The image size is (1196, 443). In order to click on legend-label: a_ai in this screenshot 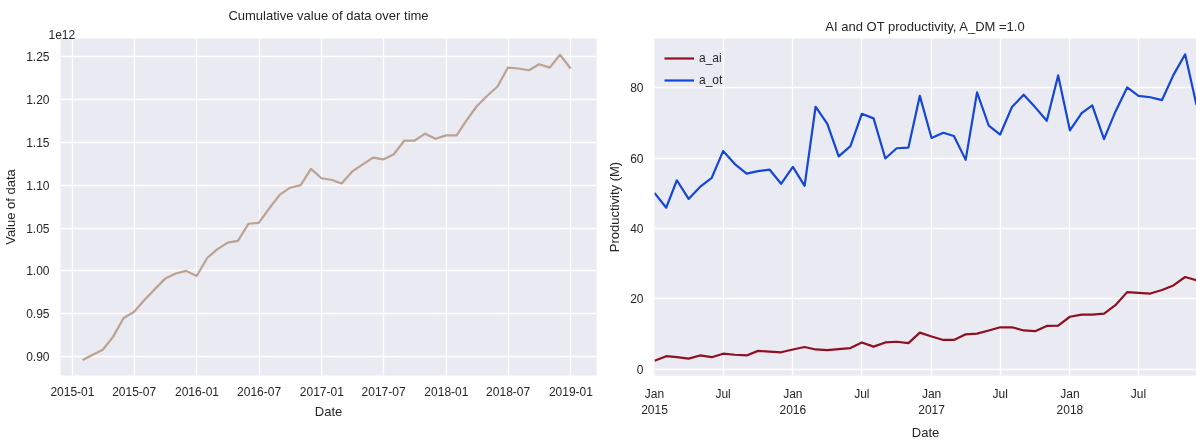, I will do `click(710, 58)`.